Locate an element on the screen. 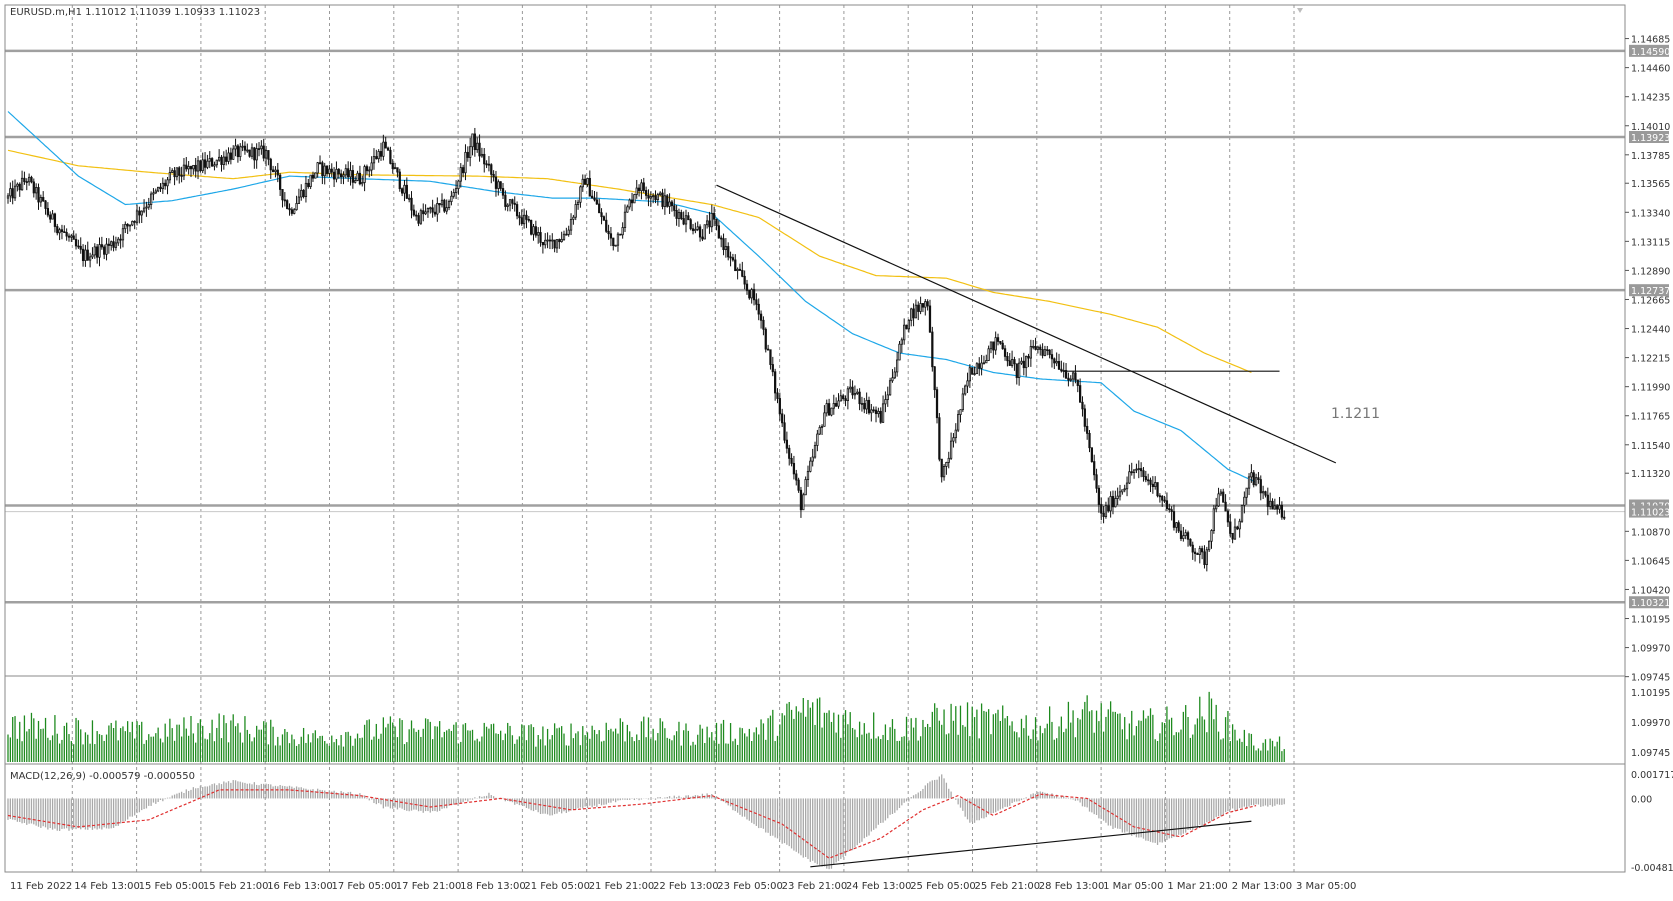  volume-axis-label: 1.09745 is located at coordinates (1650, 753).